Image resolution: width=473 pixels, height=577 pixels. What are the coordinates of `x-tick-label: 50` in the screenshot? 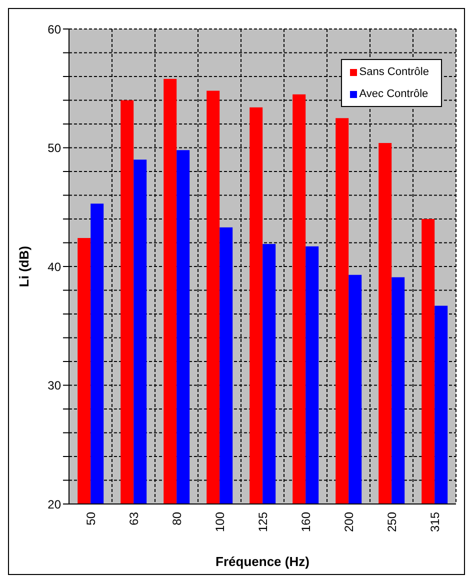 It's located at (91, 519).